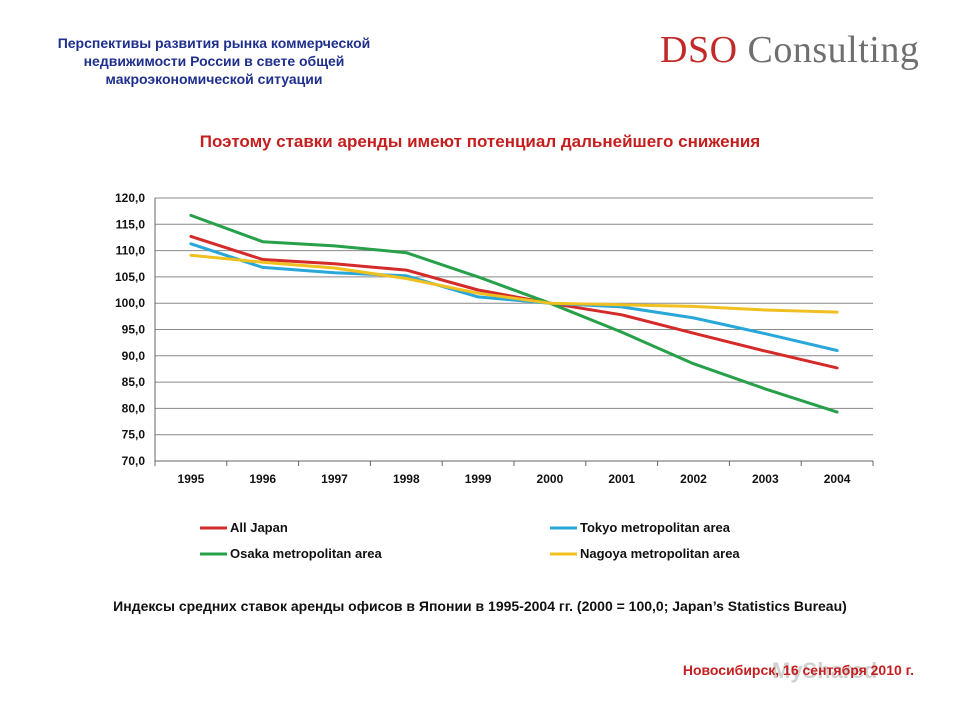 Image resolution: width=960 pixels, height=720 pixels. I want to click on footer-date: Новосибирск, 16 сентября 2010 г., so click(798, 670).